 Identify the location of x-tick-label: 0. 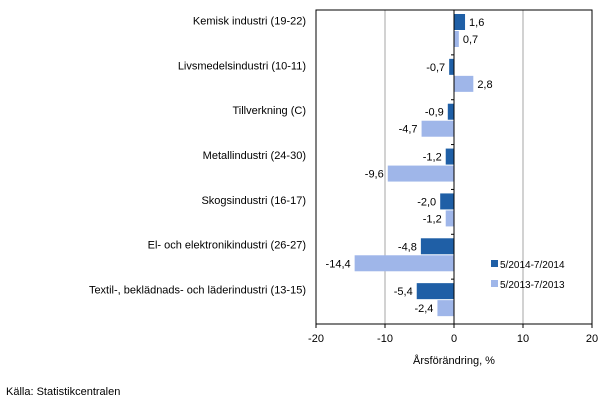
(454, 339).